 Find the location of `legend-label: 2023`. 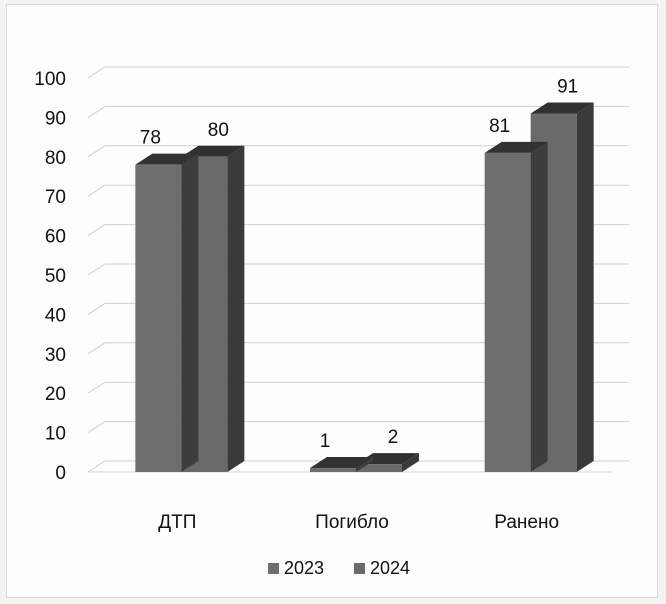

legend-label: 2023 is located at coordinates (304, 568).